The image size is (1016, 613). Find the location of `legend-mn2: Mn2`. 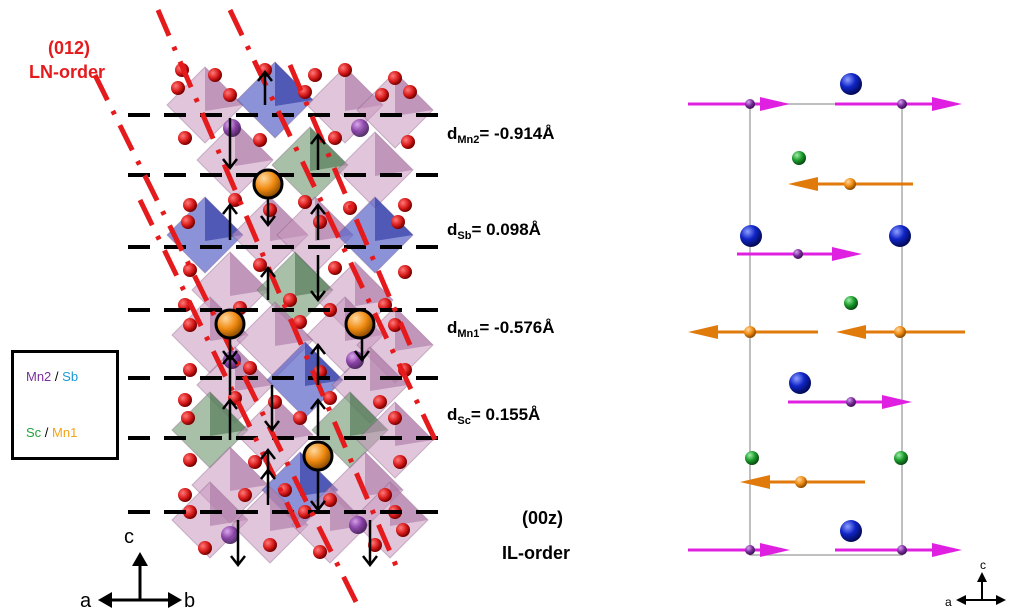

legend-mn2: Mn2 is located at coordinates (39, 376).